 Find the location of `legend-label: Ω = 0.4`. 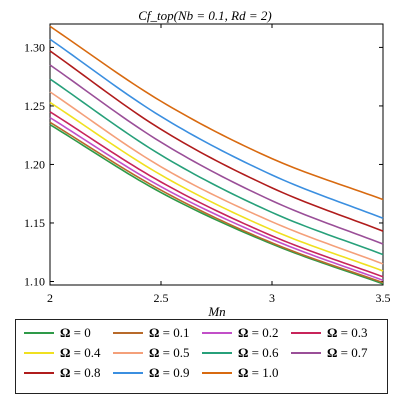

legend-label: Ω = 0.4 is located at coordinates (80, 352).